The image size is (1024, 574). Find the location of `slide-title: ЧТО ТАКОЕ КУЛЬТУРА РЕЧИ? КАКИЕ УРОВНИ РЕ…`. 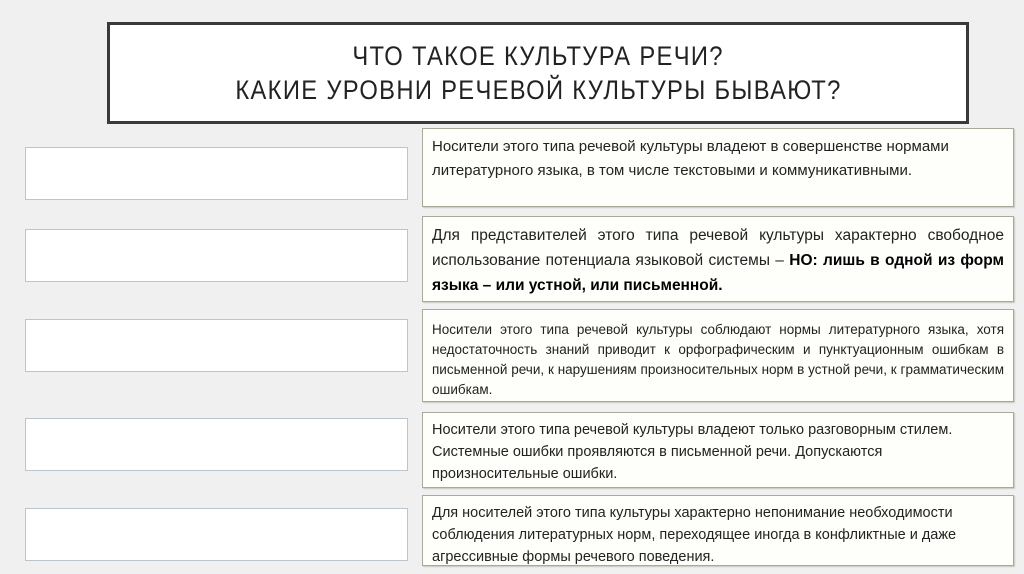

slide-title: ЧТО ТАКОЕ КУЛЬТУРА РЕЧИ? КАКИЕ УРОВНИ РЕ… is located at coordinates (538, 73).